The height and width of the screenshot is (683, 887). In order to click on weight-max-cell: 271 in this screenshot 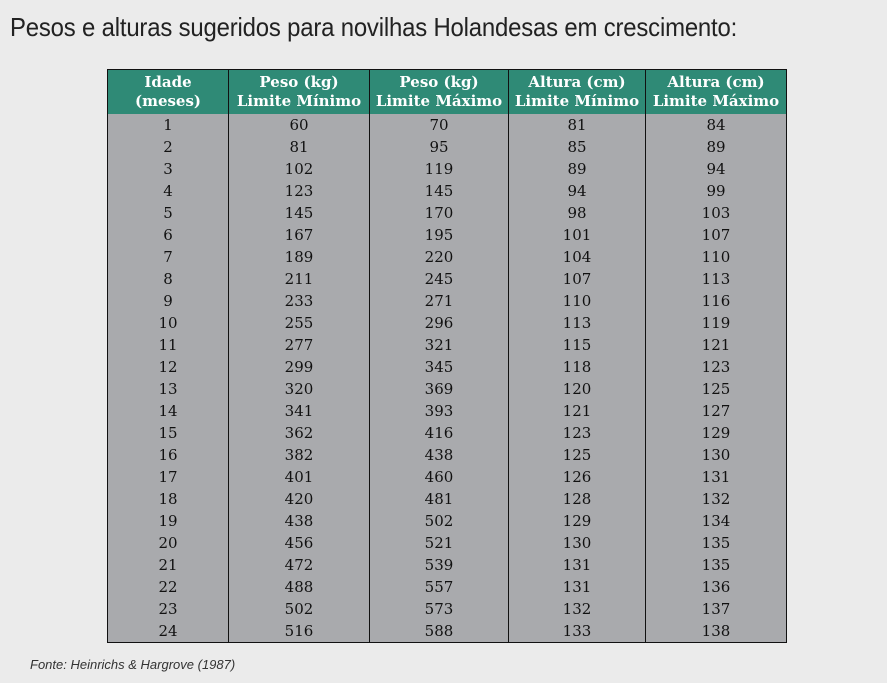, I will do `click(439, 301)`.